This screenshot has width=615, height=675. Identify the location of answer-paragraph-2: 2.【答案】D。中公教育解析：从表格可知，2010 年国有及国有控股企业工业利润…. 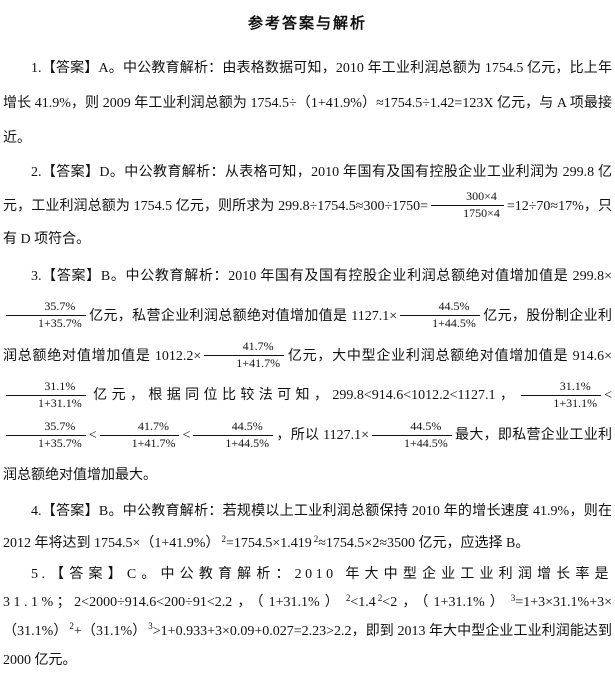
(307, 206).